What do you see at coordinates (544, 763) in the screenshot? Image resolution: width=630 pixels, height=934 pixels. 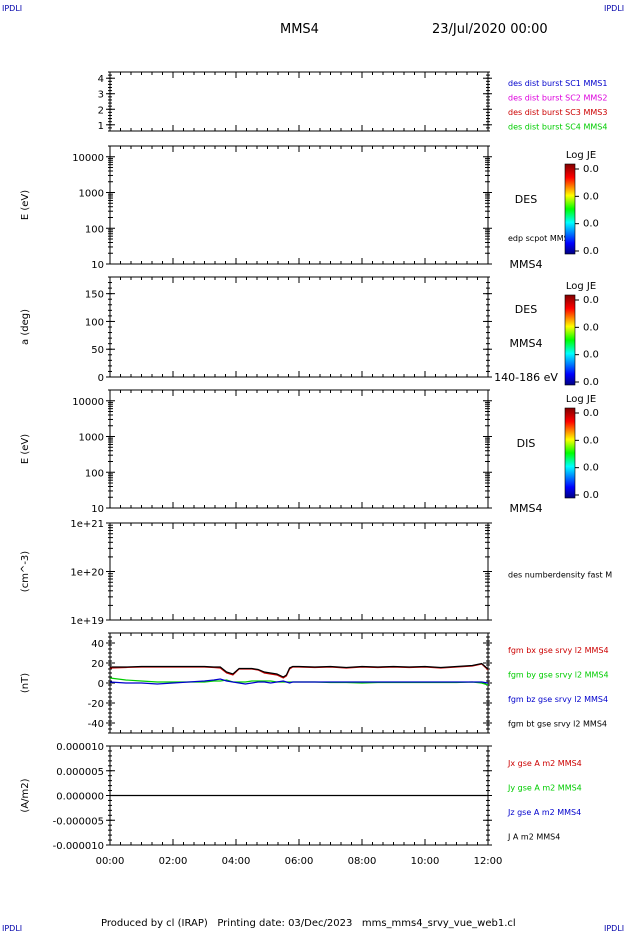 I see `legend-current-0: Jx gse A m2 MMS4` at bounding box center [544, 763].